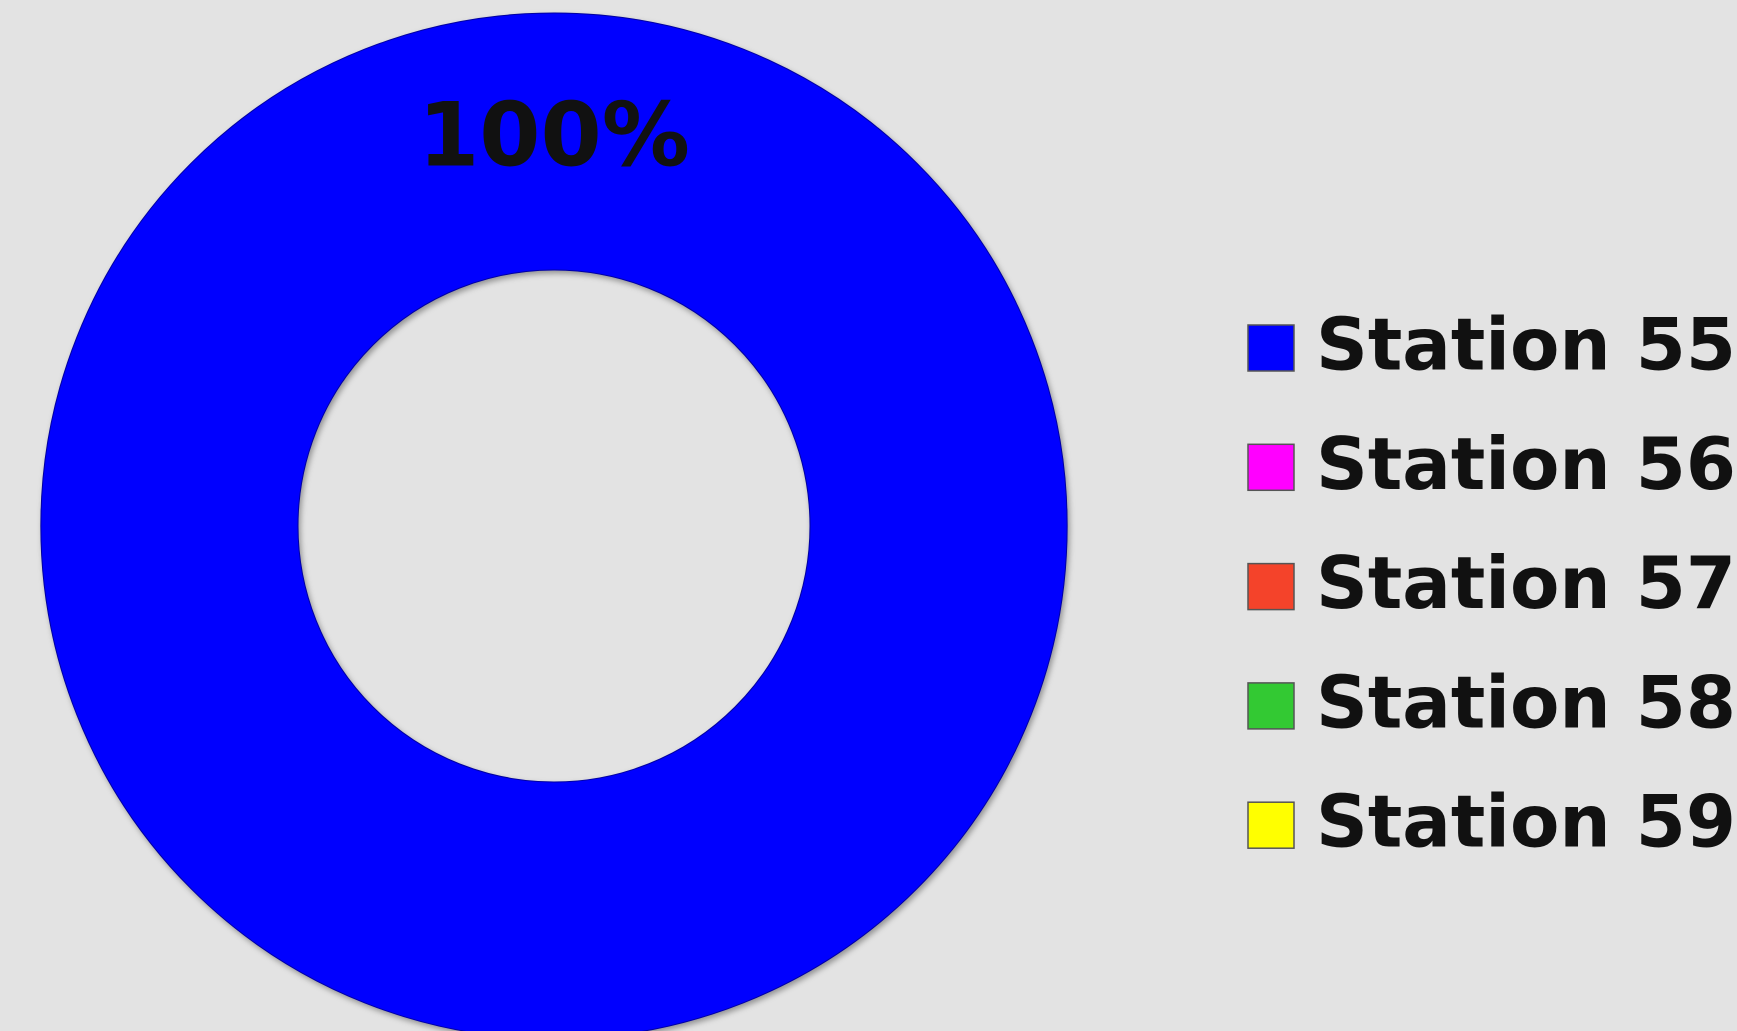  What do you see at coordinates (554, 134) in the screenshot?
I see `data-label: 100%` at bounding box center [554, 134].